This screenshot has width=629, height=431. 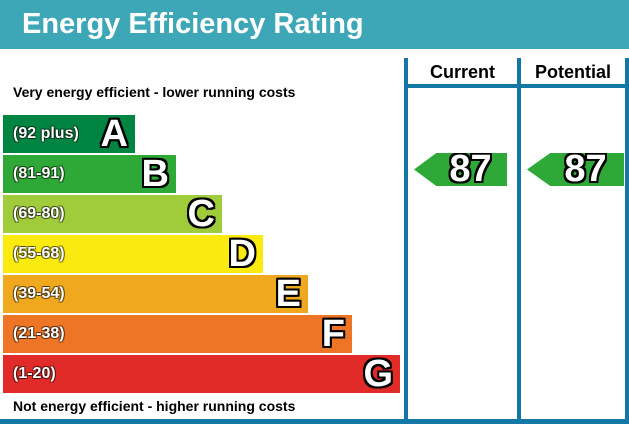 What do you see at coordinates (519, 241) in the screenshot?
I see `column-divider` at bounding box center [519, 241].